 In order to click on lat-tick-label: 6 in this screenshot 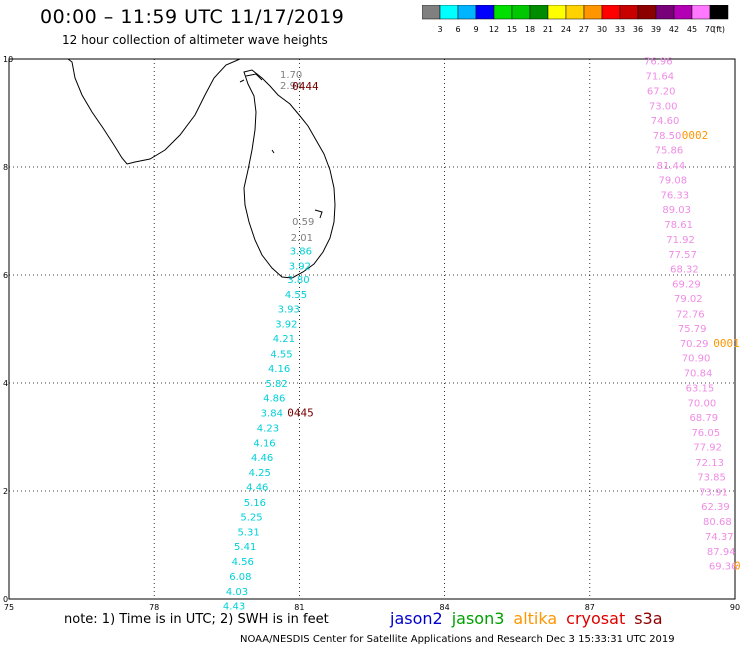, I will do `click(5, 275)`.